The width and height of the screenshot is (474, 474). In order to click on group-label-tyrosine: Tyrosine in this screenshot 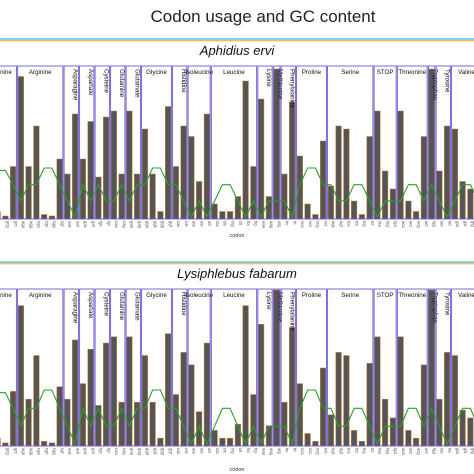, I will do `click(446, 81)`.